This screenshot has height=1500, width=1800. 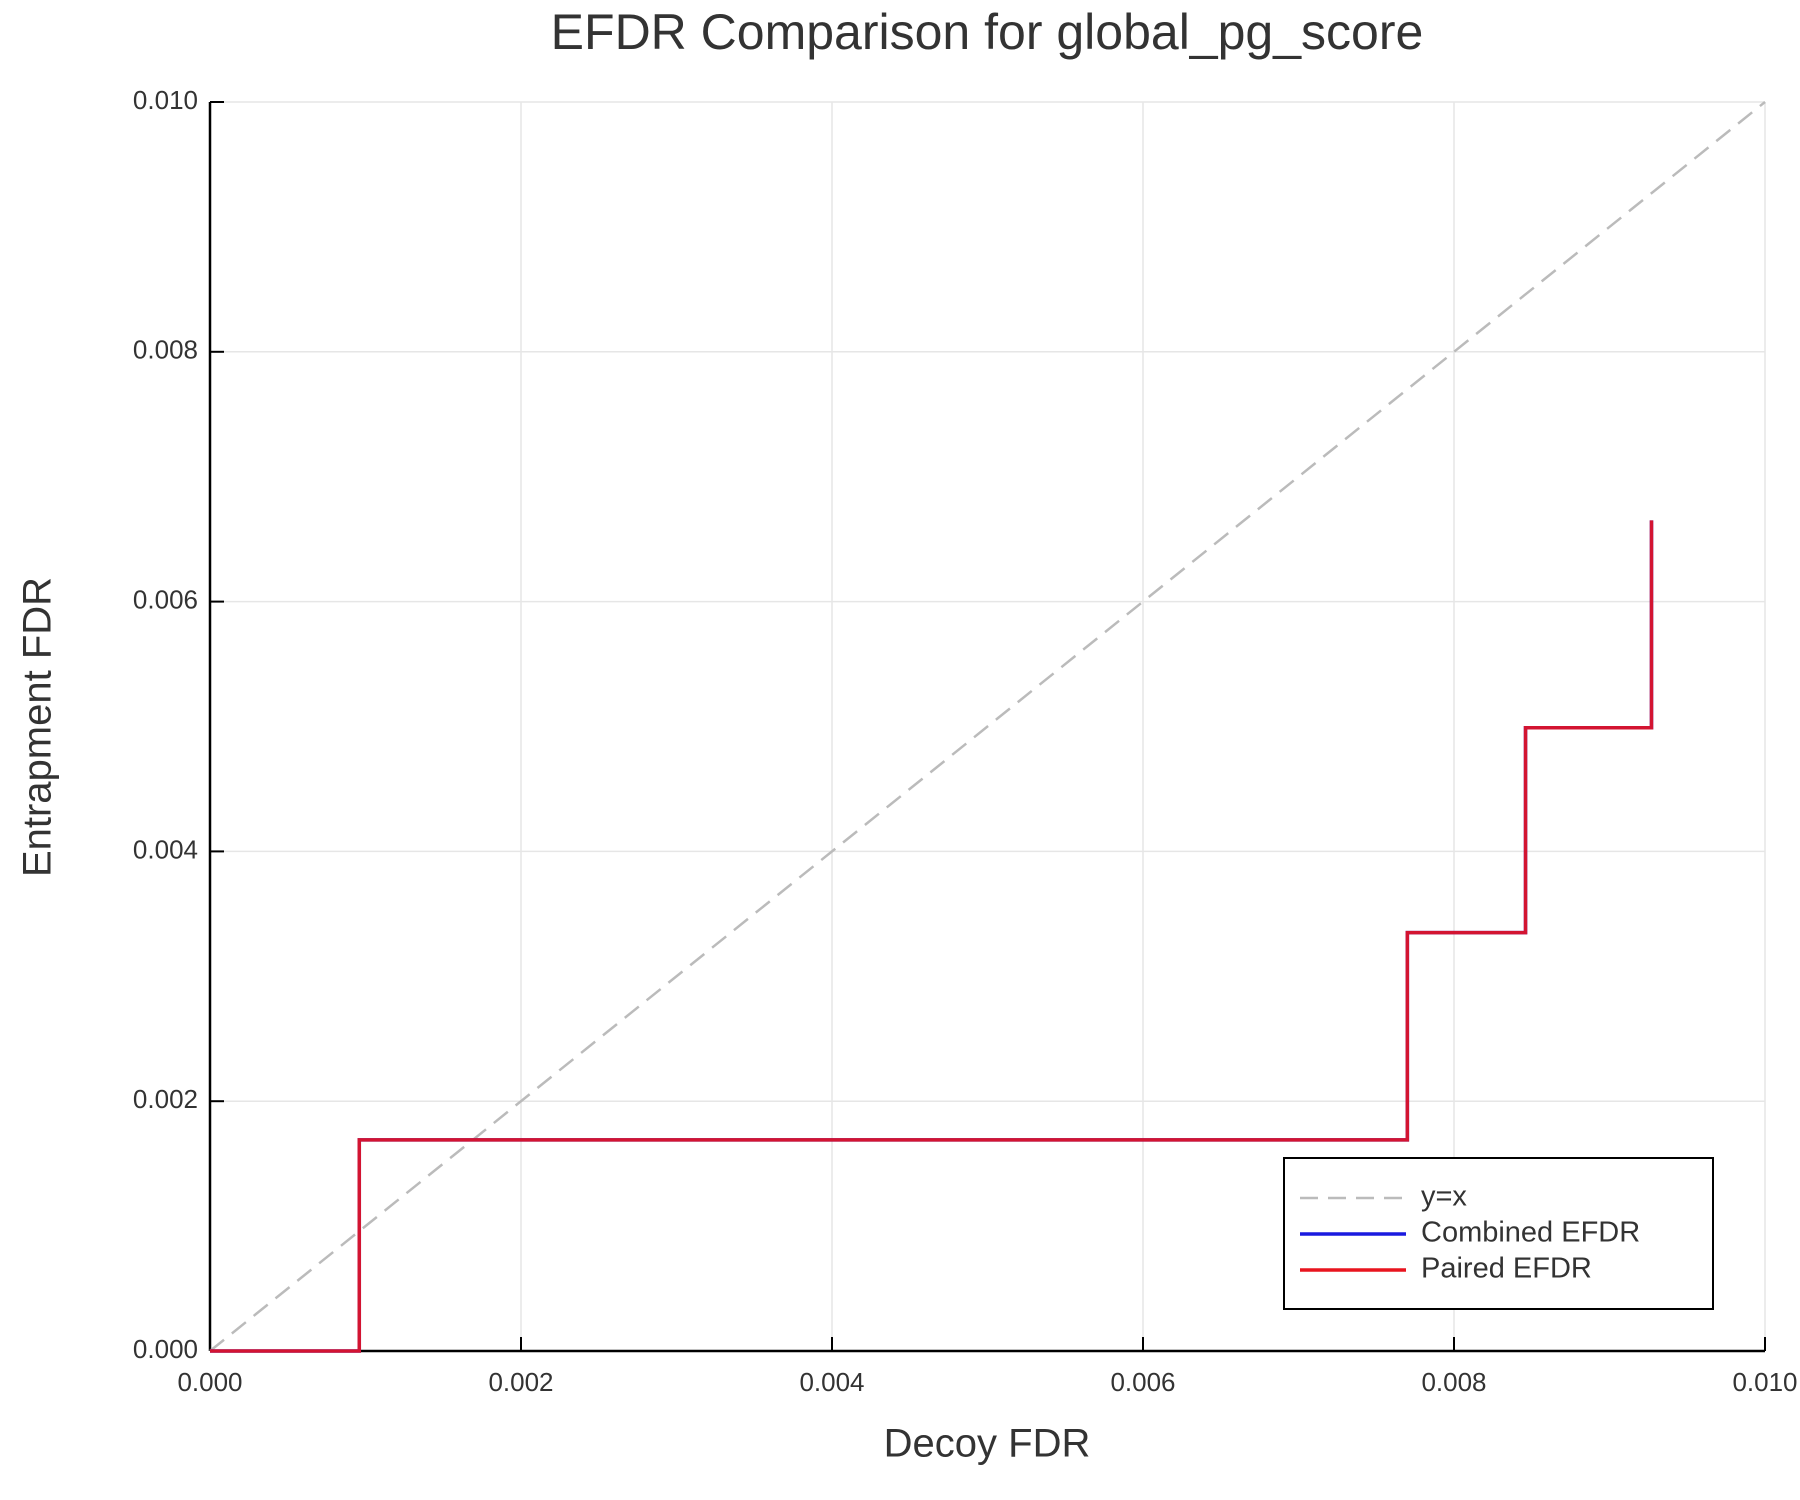 What do you see at coordinates (1764, 1382) in the screenshot?
I see `x-tick-label: 0.010` at bounding box center [1764, 1382].